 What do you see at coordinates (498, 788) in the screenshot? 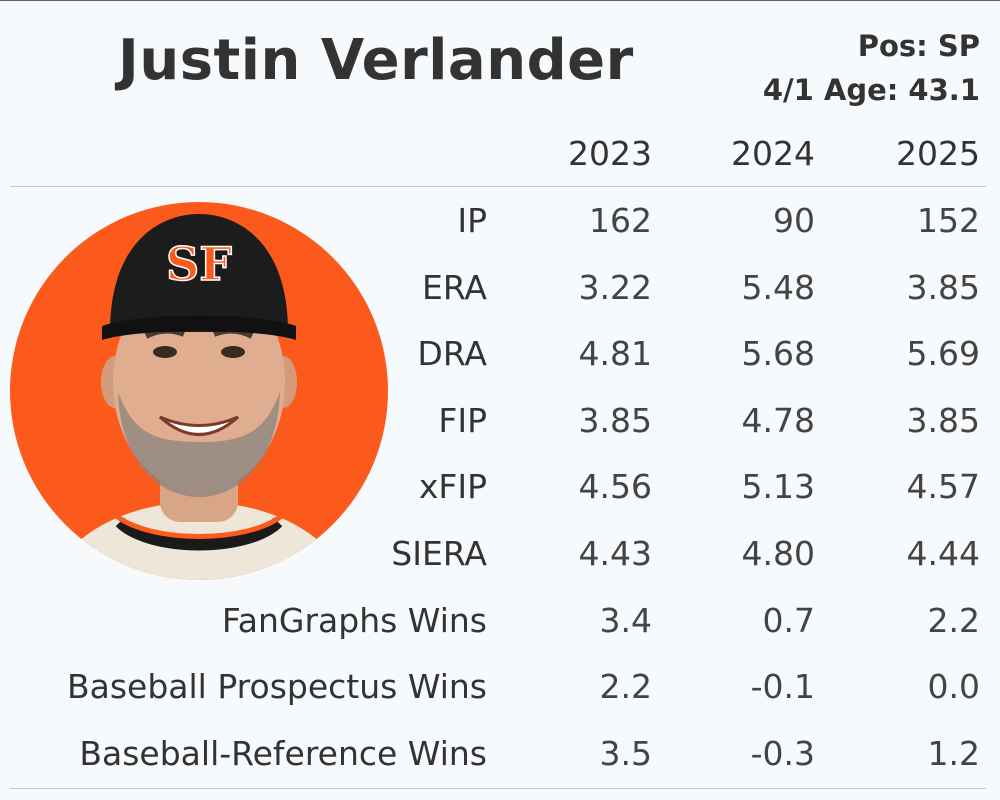
I see `bottom-divider` at bounding box center [498, 788].